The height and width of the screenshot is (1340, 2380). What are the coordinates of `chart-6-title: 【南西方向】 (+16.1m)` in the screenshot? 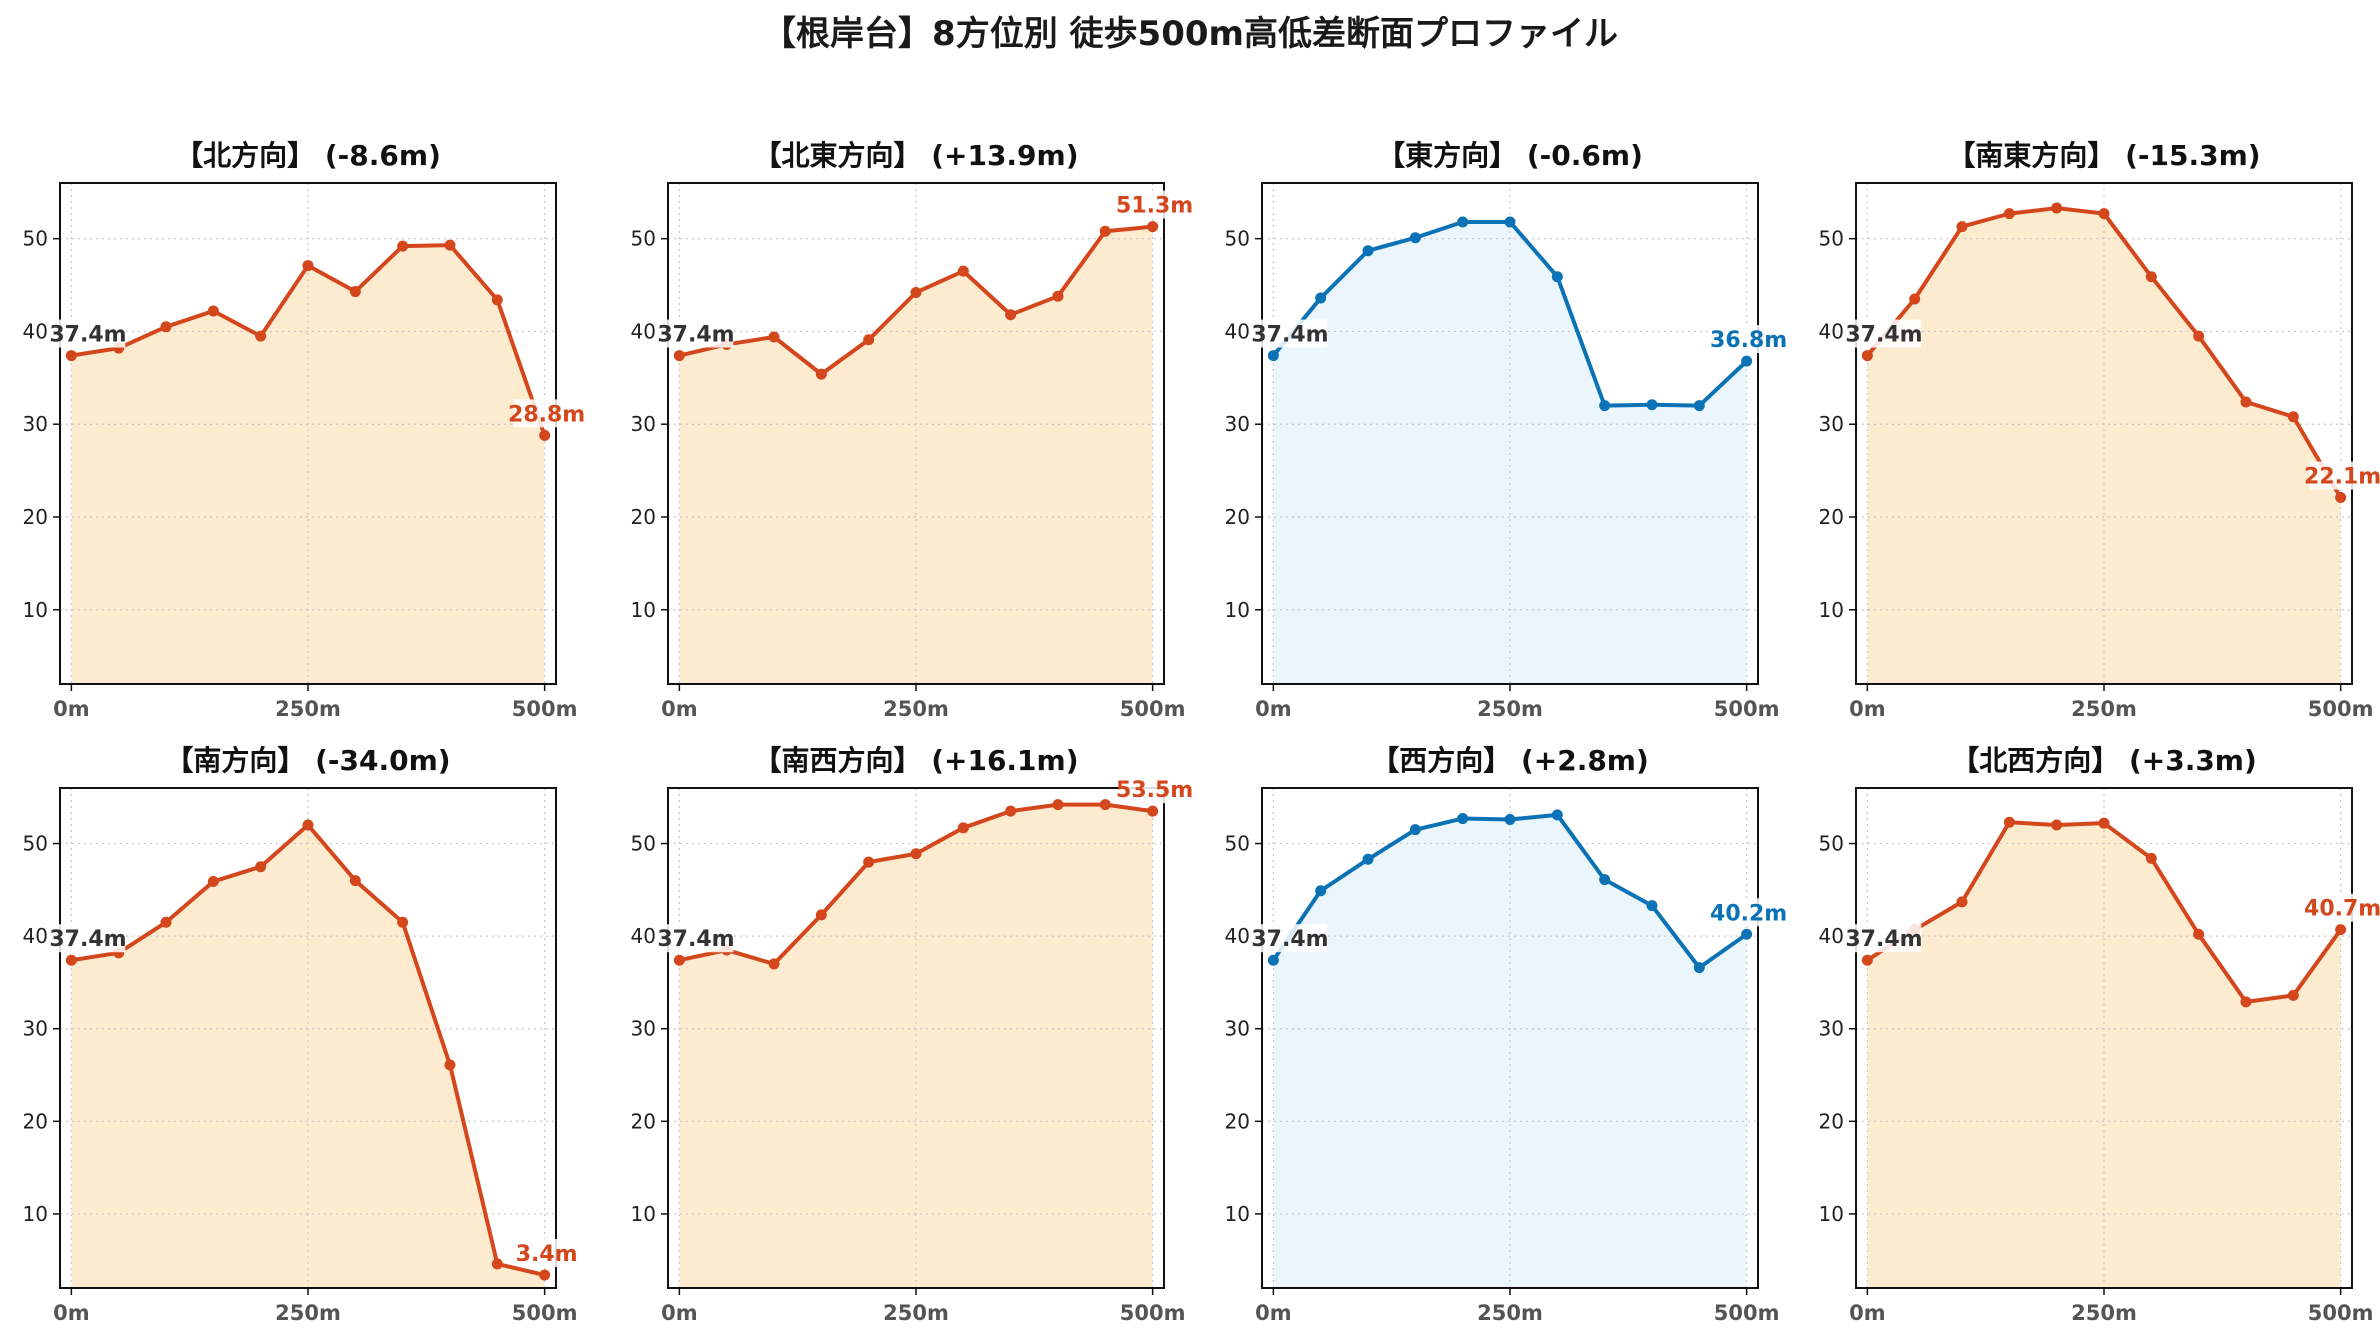 It's located at (915, 760).